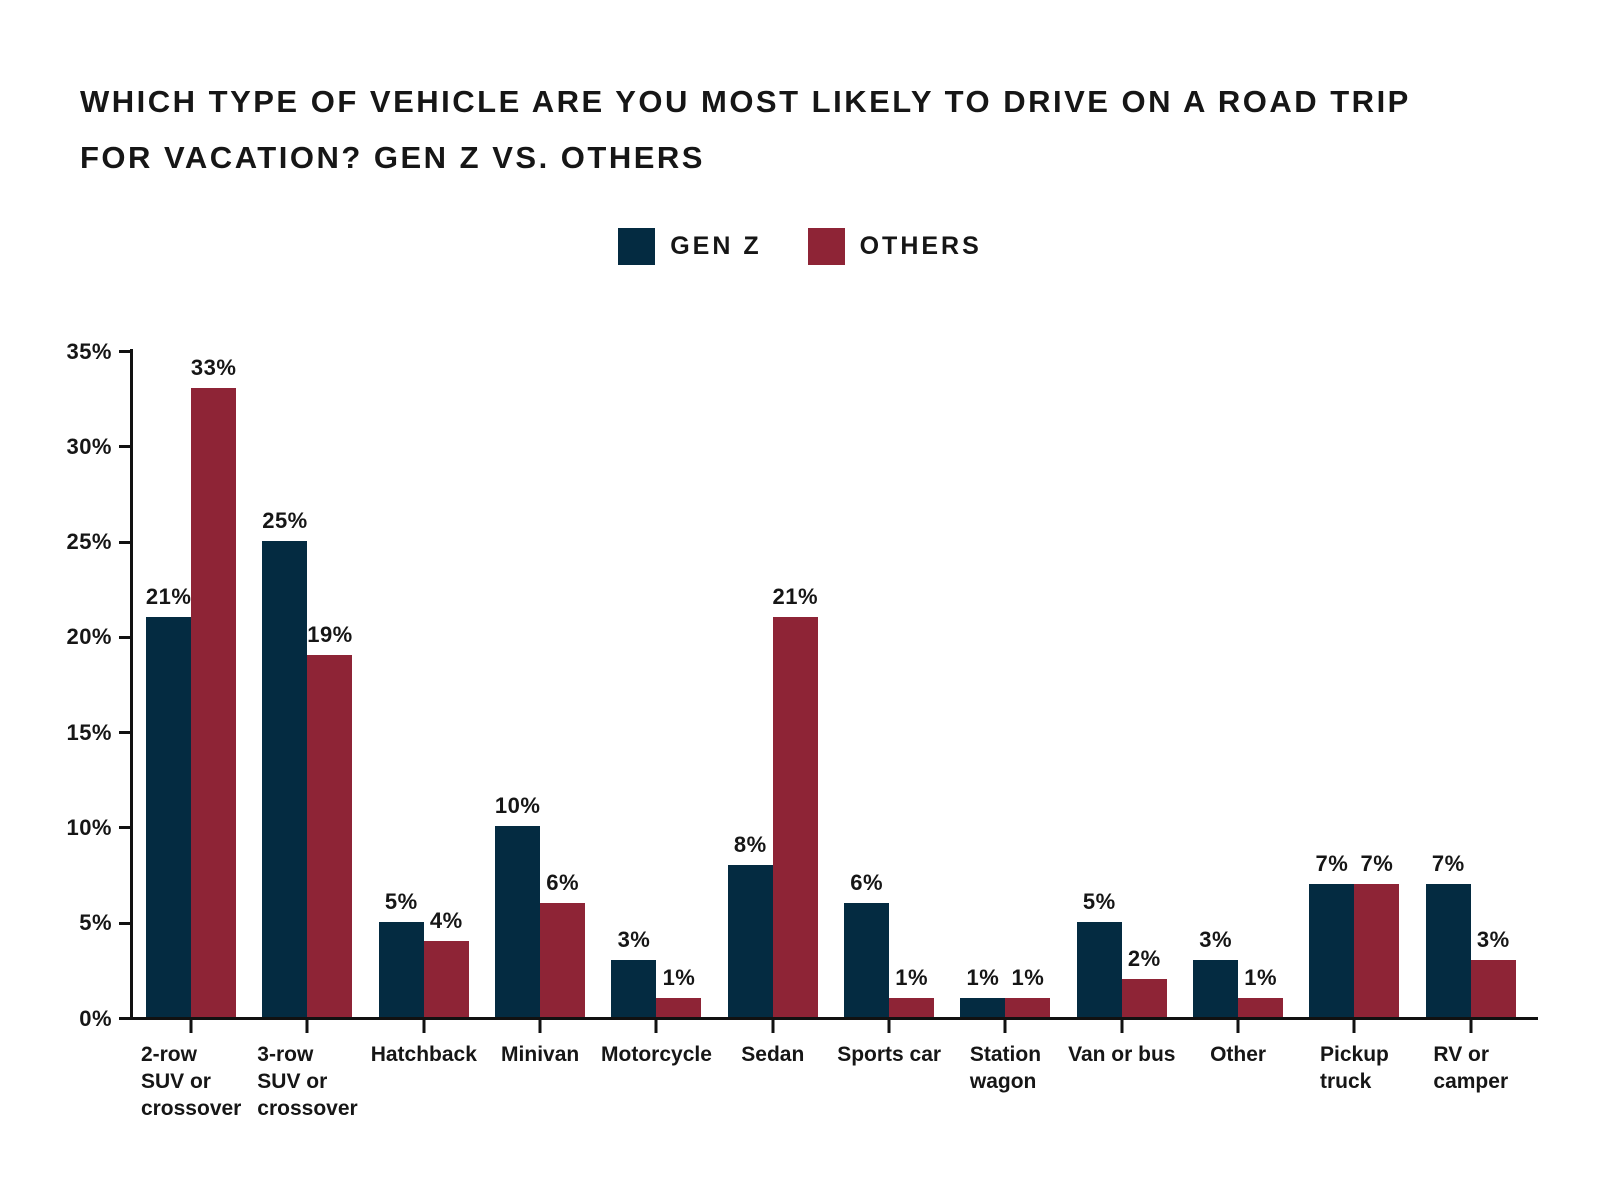  What do you see at coordinates (89, 351) in the screenshot?
I see `y-axis-label-35: 35%` at bounding box center [89, 351].